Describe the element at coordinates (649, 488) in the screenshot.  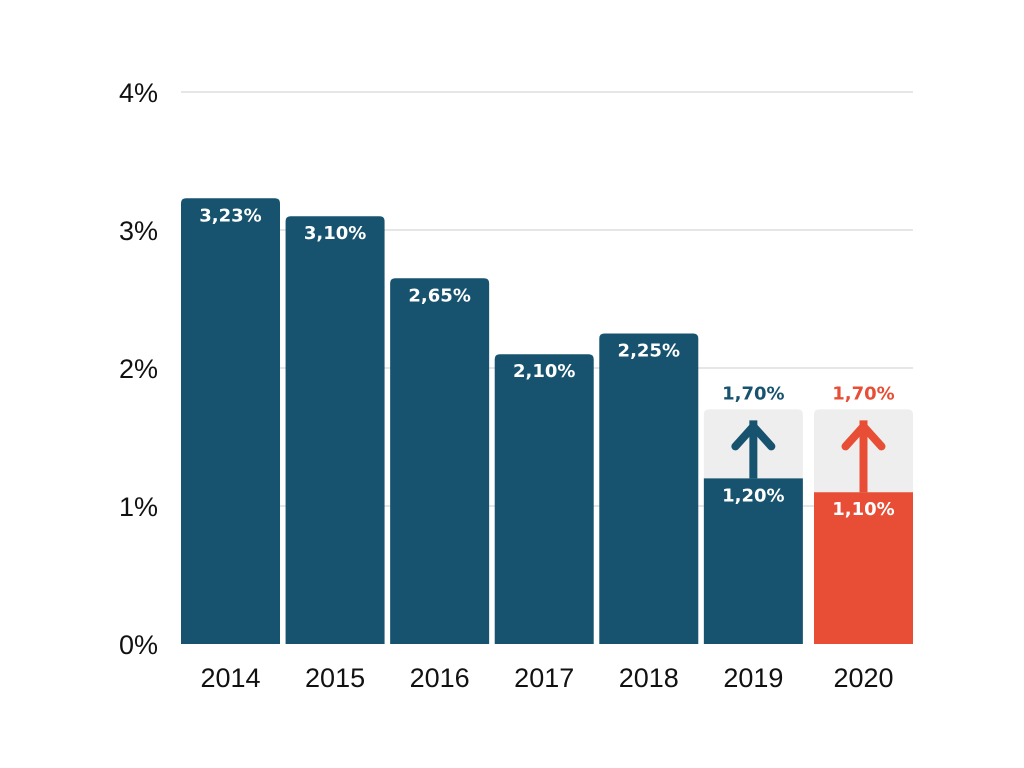
I see `bar-2018` at that location.